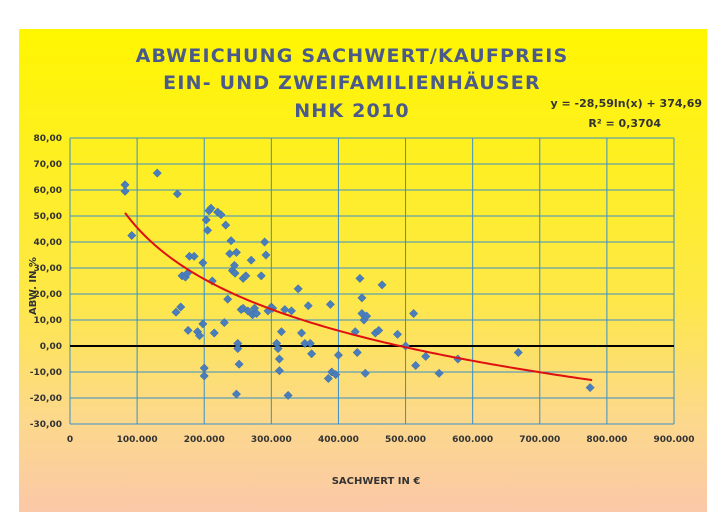 The height and width of the screenshot is (531, 724). What do you see at coordinates (137, 440) in the screenshot?
I see `x-tick-label: 100.000` at bounding box center [137, 440].